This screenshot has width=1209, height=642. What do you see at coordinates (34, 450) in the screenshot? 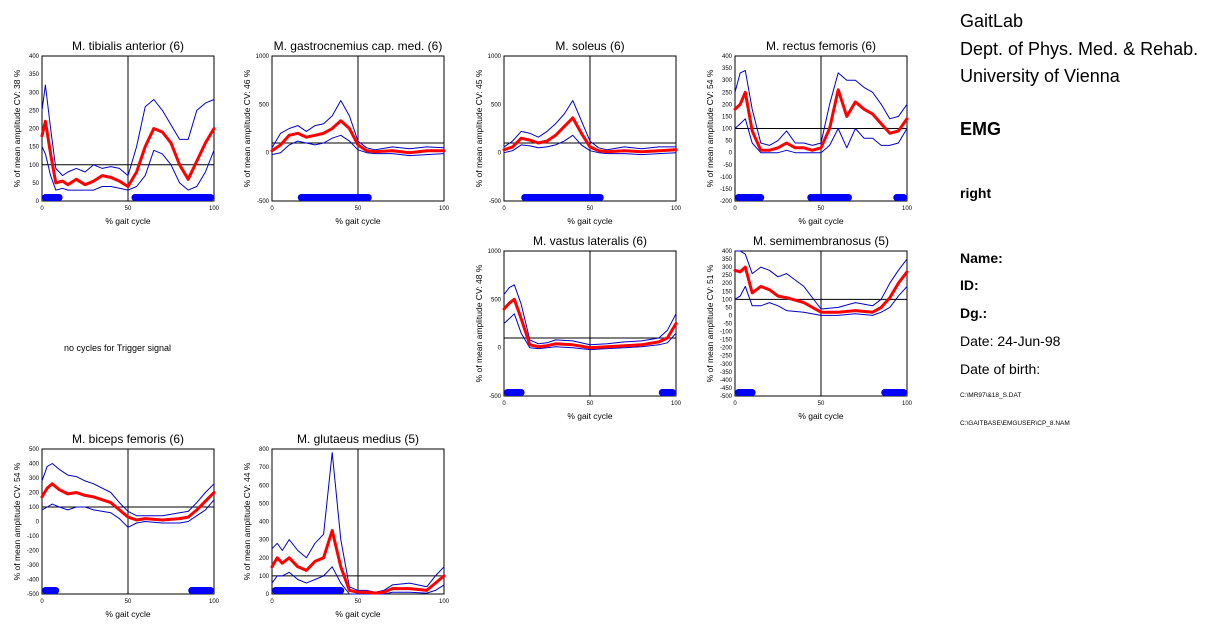
I see `y-tick-label: 500` at bounding box center [34, 450].